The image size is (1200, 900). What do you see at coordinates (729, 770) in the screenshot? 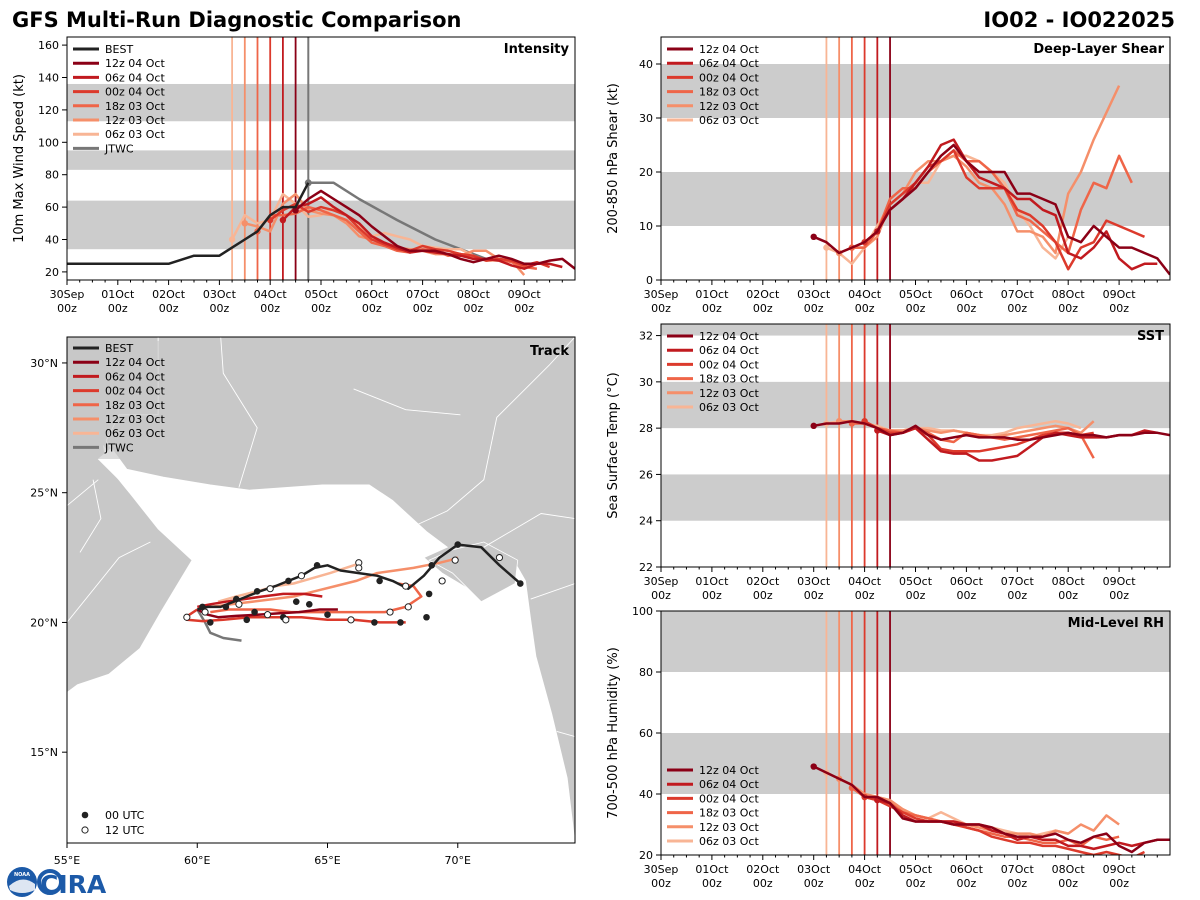
I see `rh-legend-label-12z-04-oct: 12z 04 Oct` at bounding box center [729, 770].